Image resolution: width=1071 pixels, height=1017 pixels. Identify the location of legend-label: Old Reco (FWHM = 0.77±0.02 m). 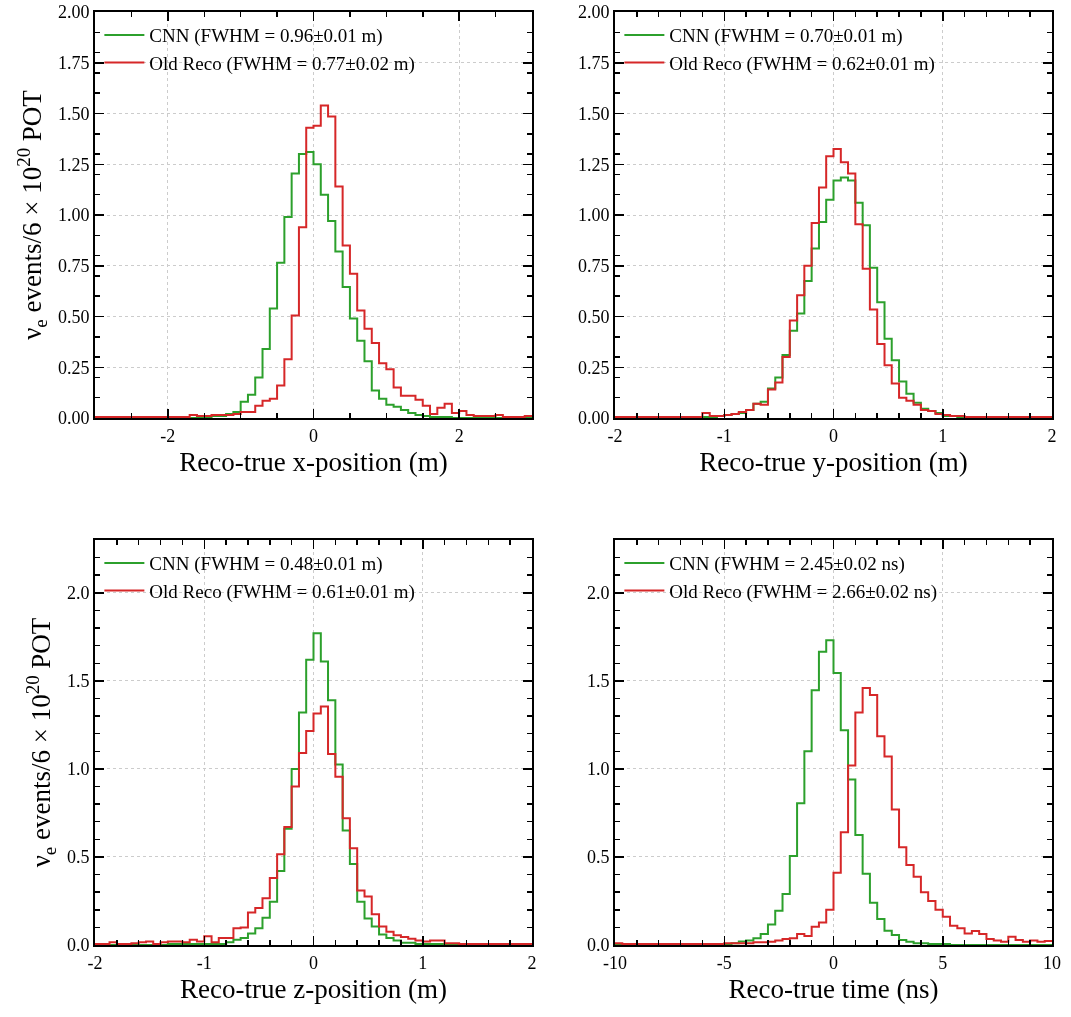
(282, 64).